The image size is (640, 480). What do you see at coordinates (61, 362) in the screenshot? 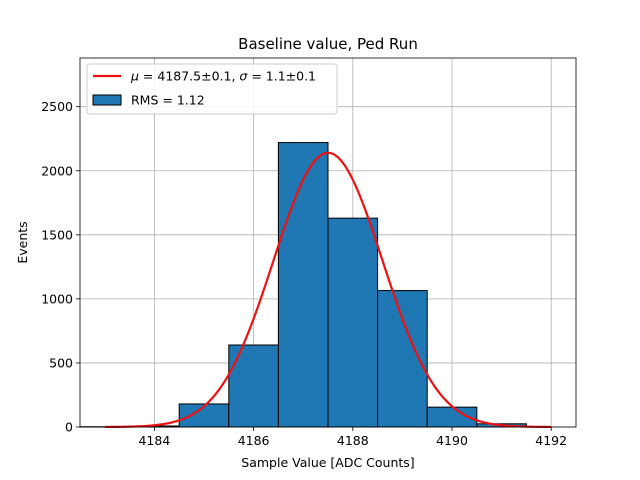
I see `y-tick-label: 500` at bounding box center [61, 362].